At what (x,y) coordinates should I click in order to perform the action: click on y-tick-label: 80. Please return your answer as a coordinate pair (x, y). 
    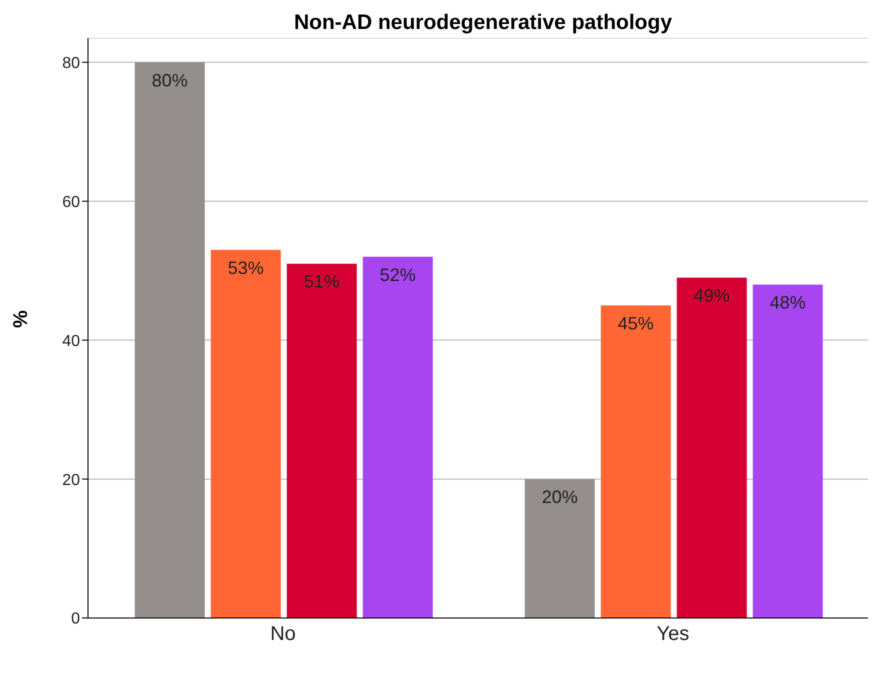
    Looking at the image, I should click on (71, 63).